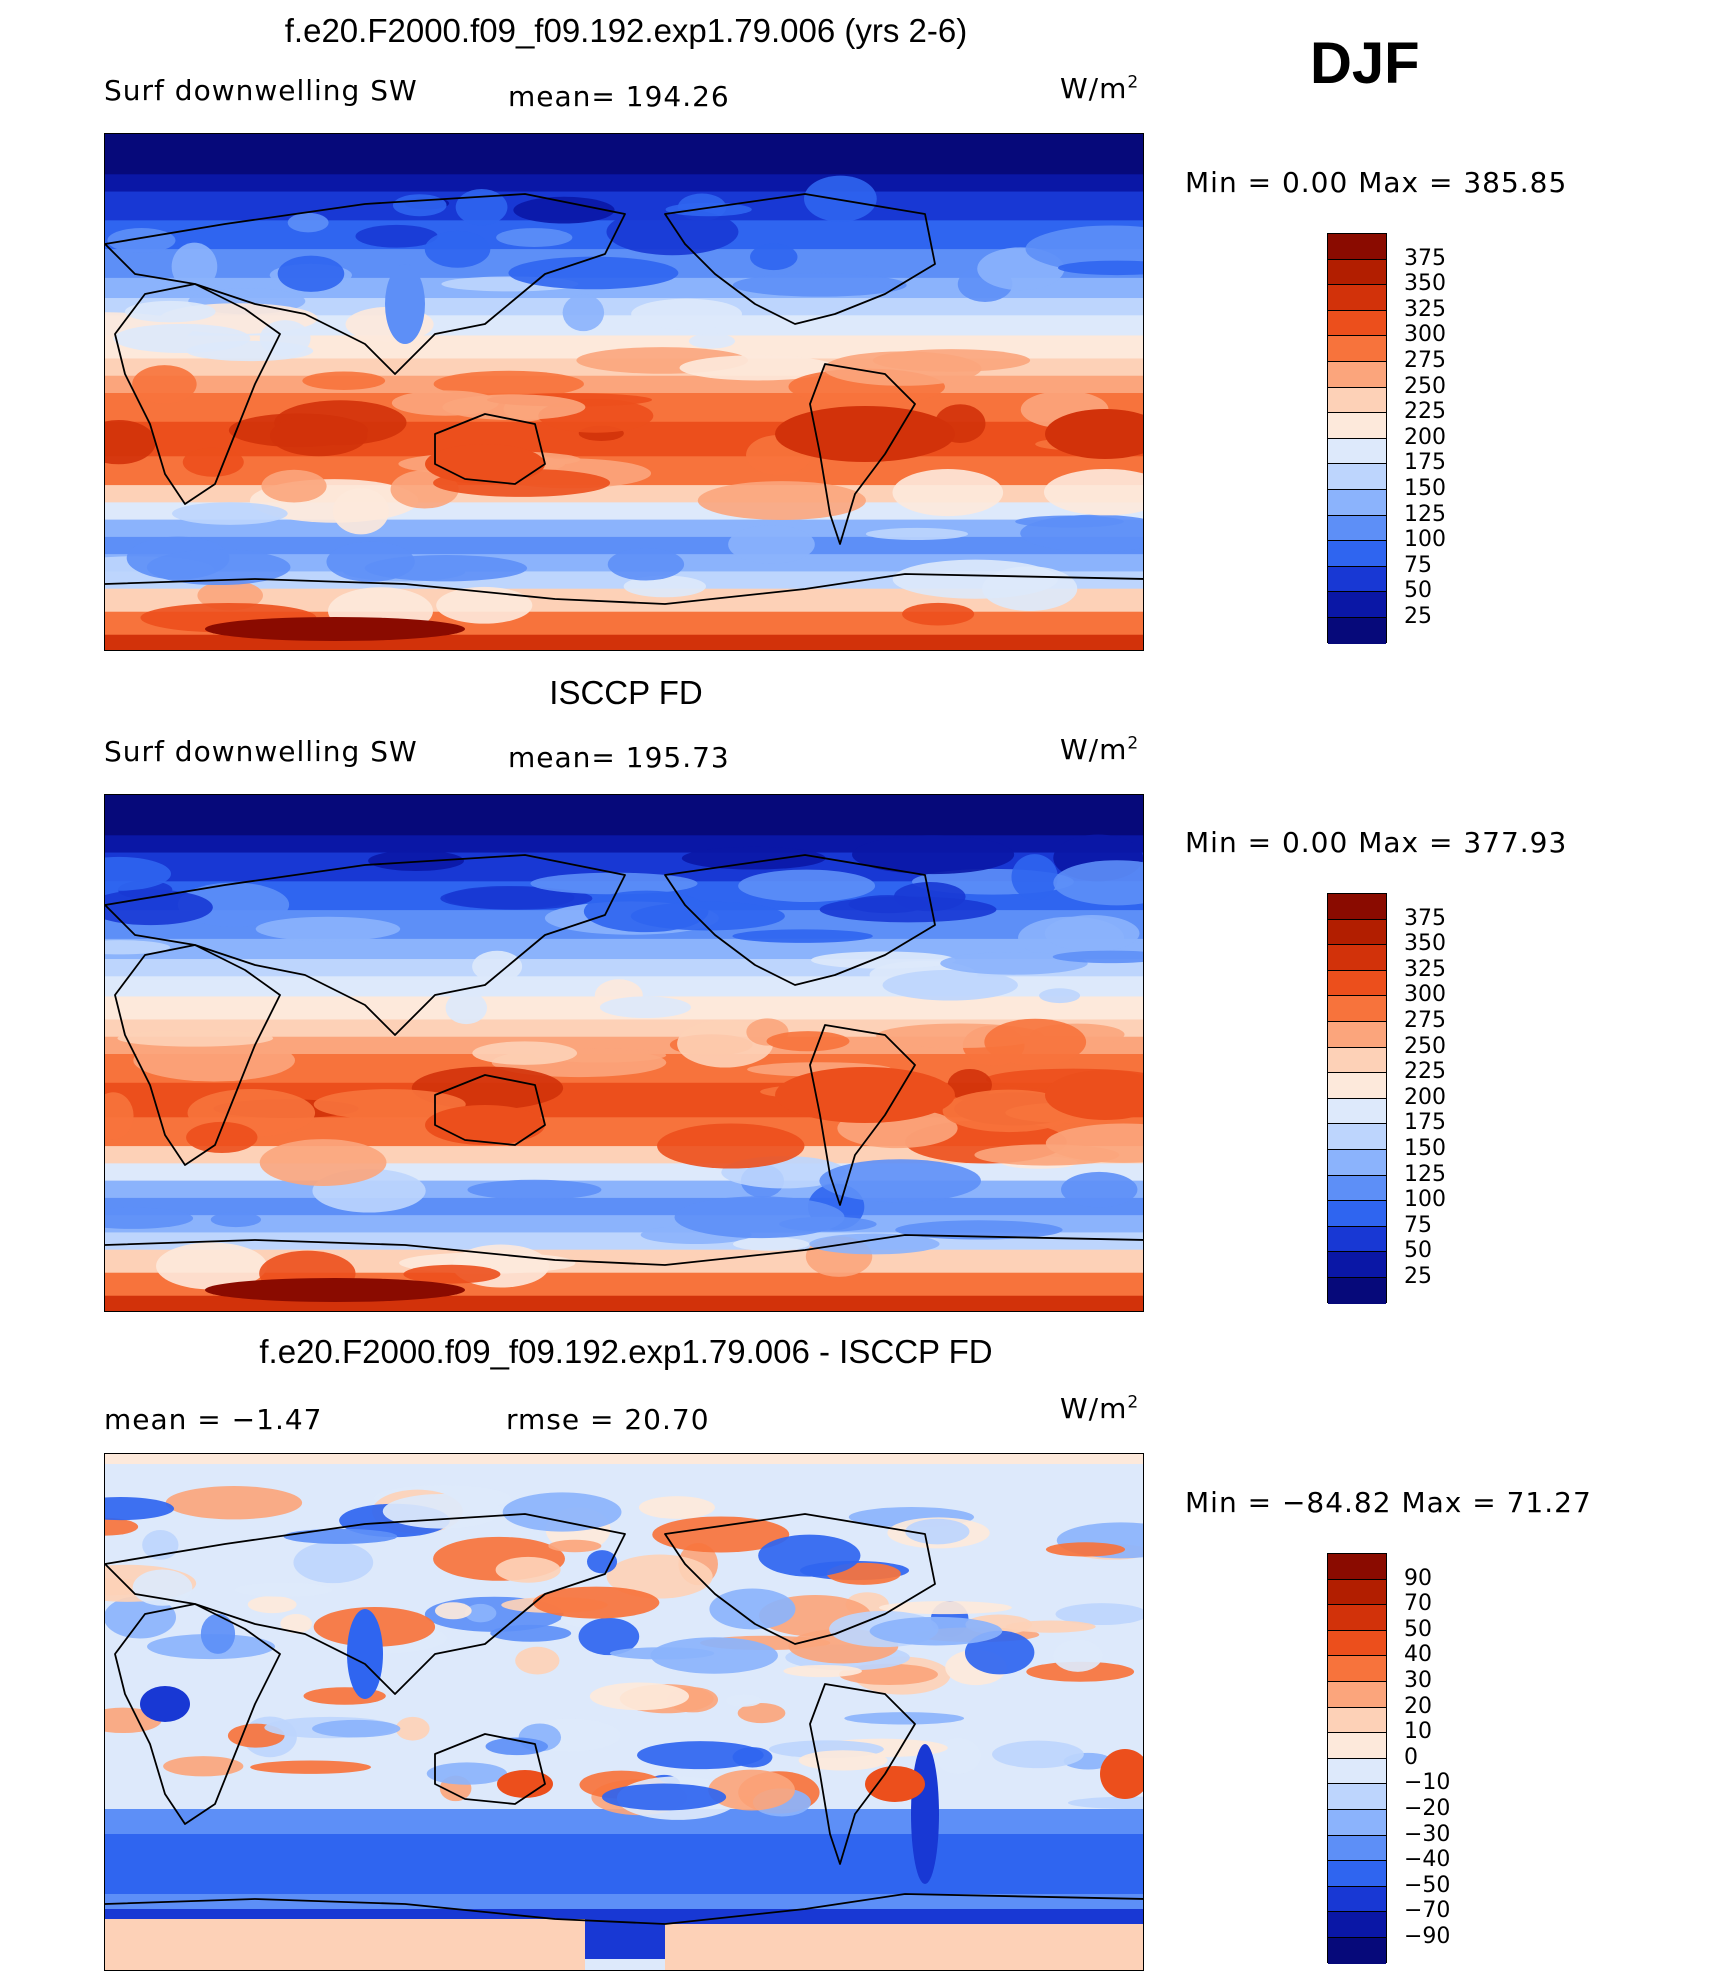 This screenshot has height=1979, width=1710. What do you see at coordinates (1365, 63) in the screenshot?
I see `season-label: DJF` at bounding box center [1365, 63].